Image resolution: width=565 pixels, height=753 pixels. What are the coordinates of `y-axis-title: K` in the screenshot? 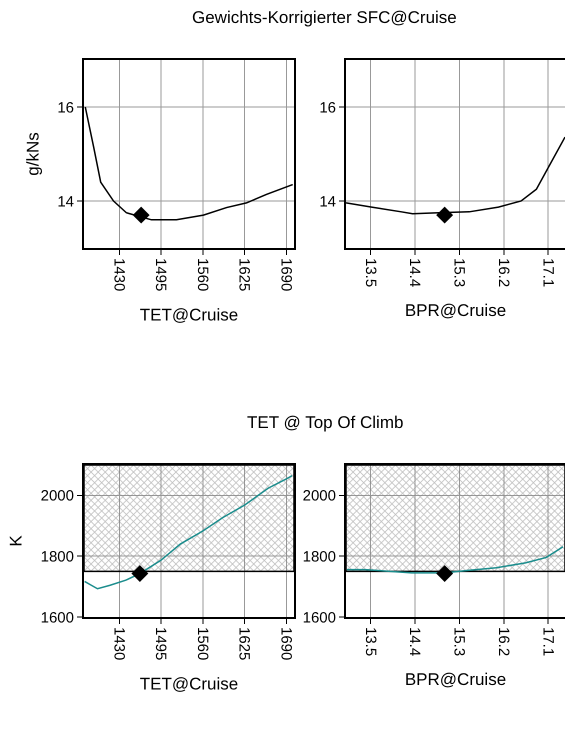 It's located at (16, 540).